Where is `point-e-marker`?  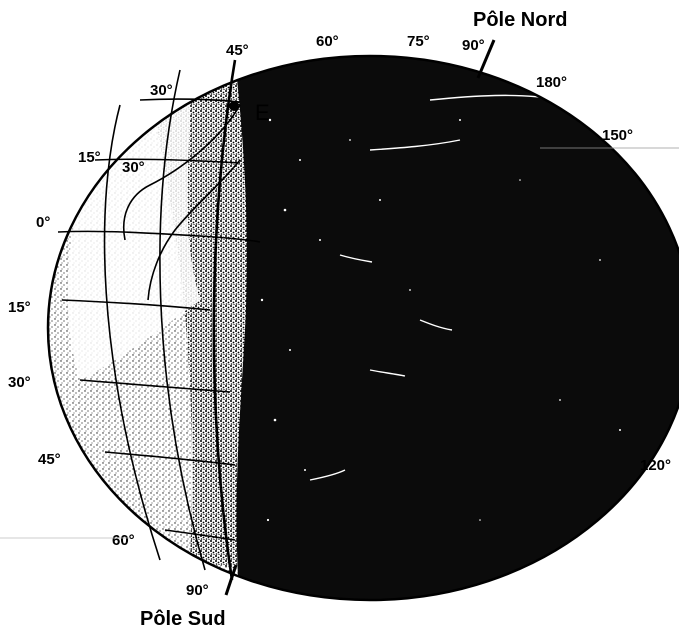
point-e-marker is located at coordinates (234, 106).